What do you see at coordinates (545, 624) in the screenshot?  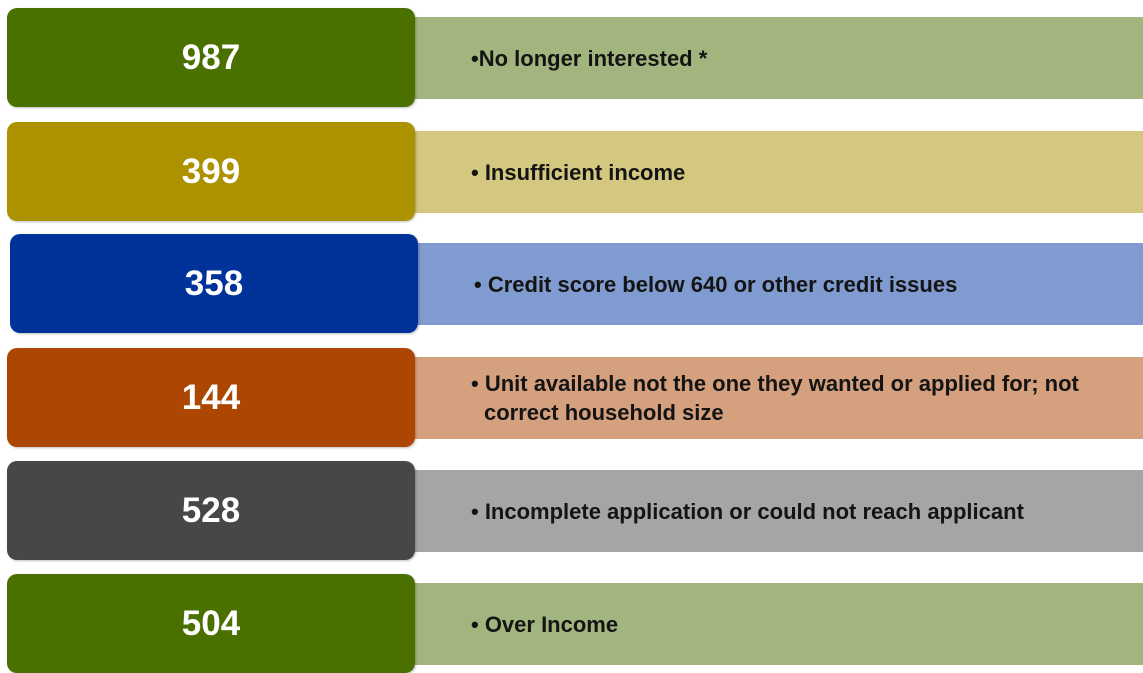 I see `reason-text: • Over Income` at bounding box center [545, 624].